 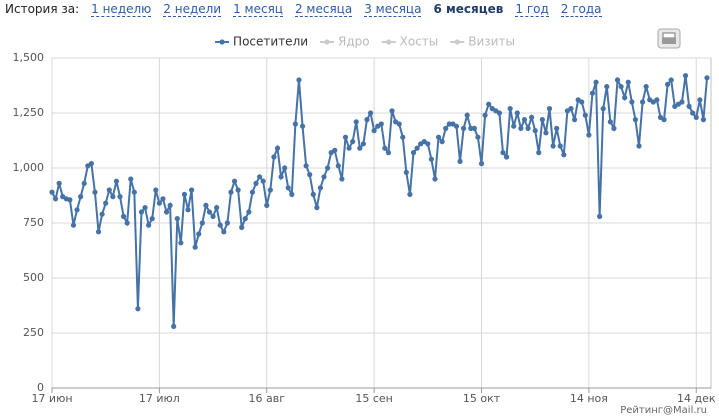 What do you see at coordinates (393, 9) in the screenshot?
I see `period-link: 3 месяца` at bounding box center [393, 9].